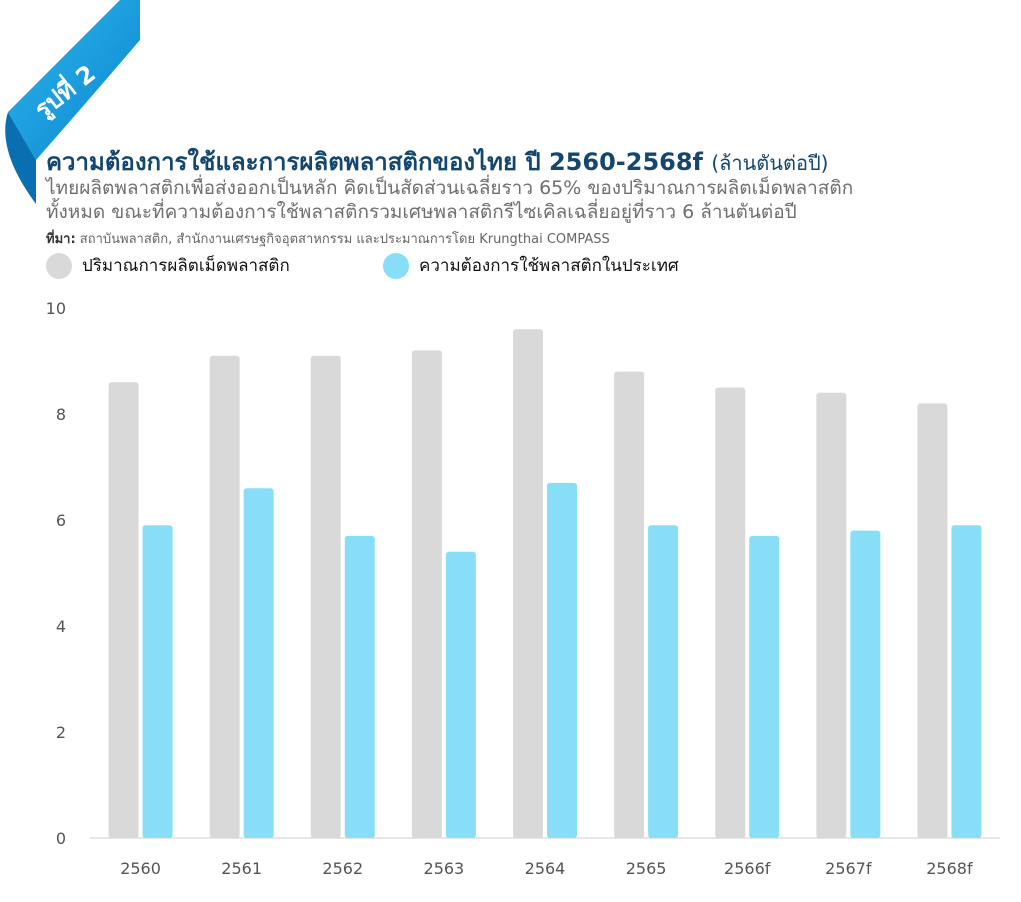  What do you see at coordinates (444, 868) in the screenshot?
I see `x-tick-label: 2563` at bounding box center [444, 868].